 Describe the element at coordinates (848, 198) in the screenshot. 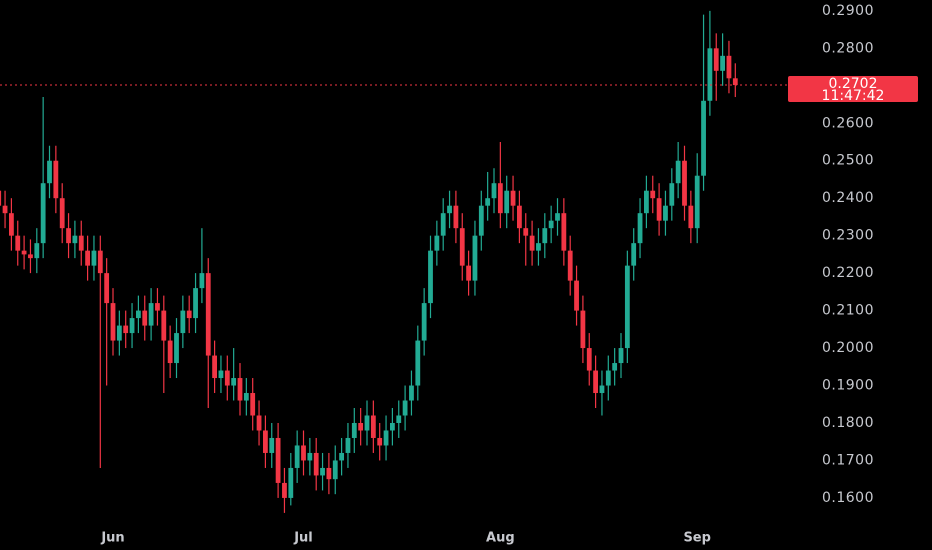

I see `y-tick-label: 0.2400` at that location.